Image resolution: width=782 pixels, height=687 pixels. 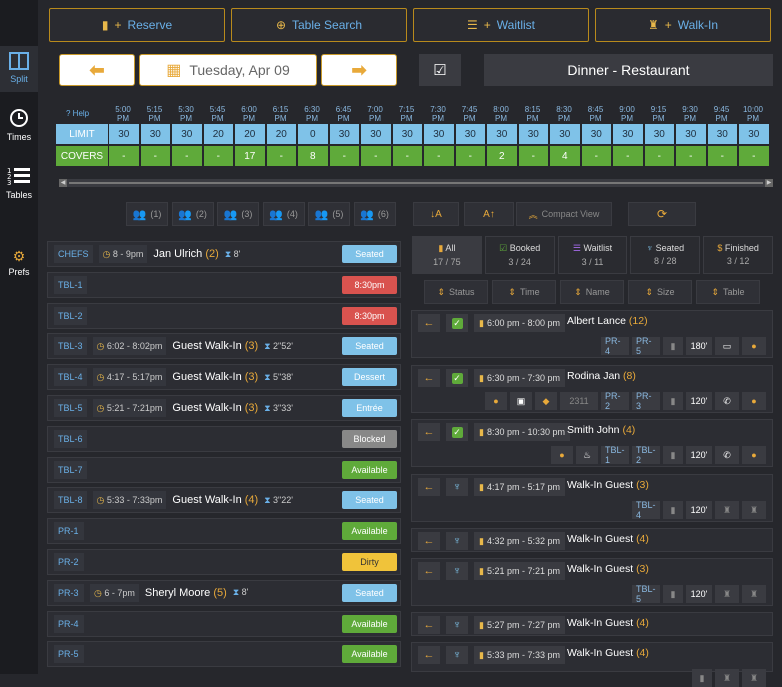 What do you see at coordinates (369, 408) in the screenshot?
I see `table-status-button: Entrée` at bounding box center [369, 408].